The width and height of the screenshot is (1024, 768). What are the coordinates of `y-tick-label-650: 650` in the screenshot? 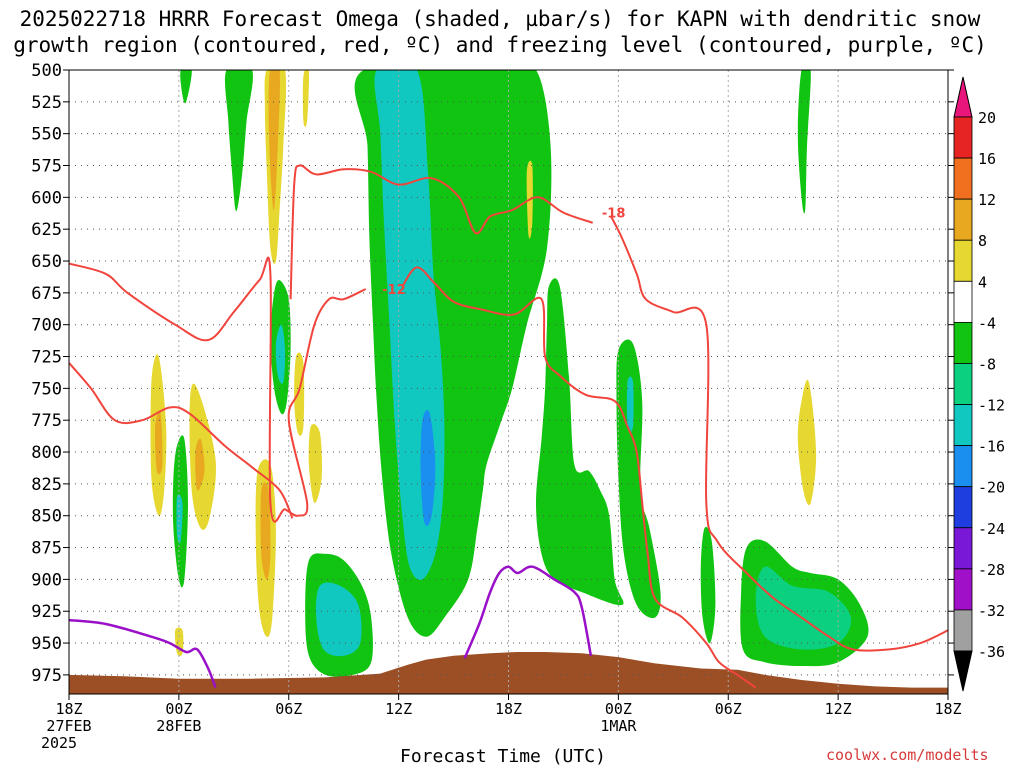 It's located at (46, 262).